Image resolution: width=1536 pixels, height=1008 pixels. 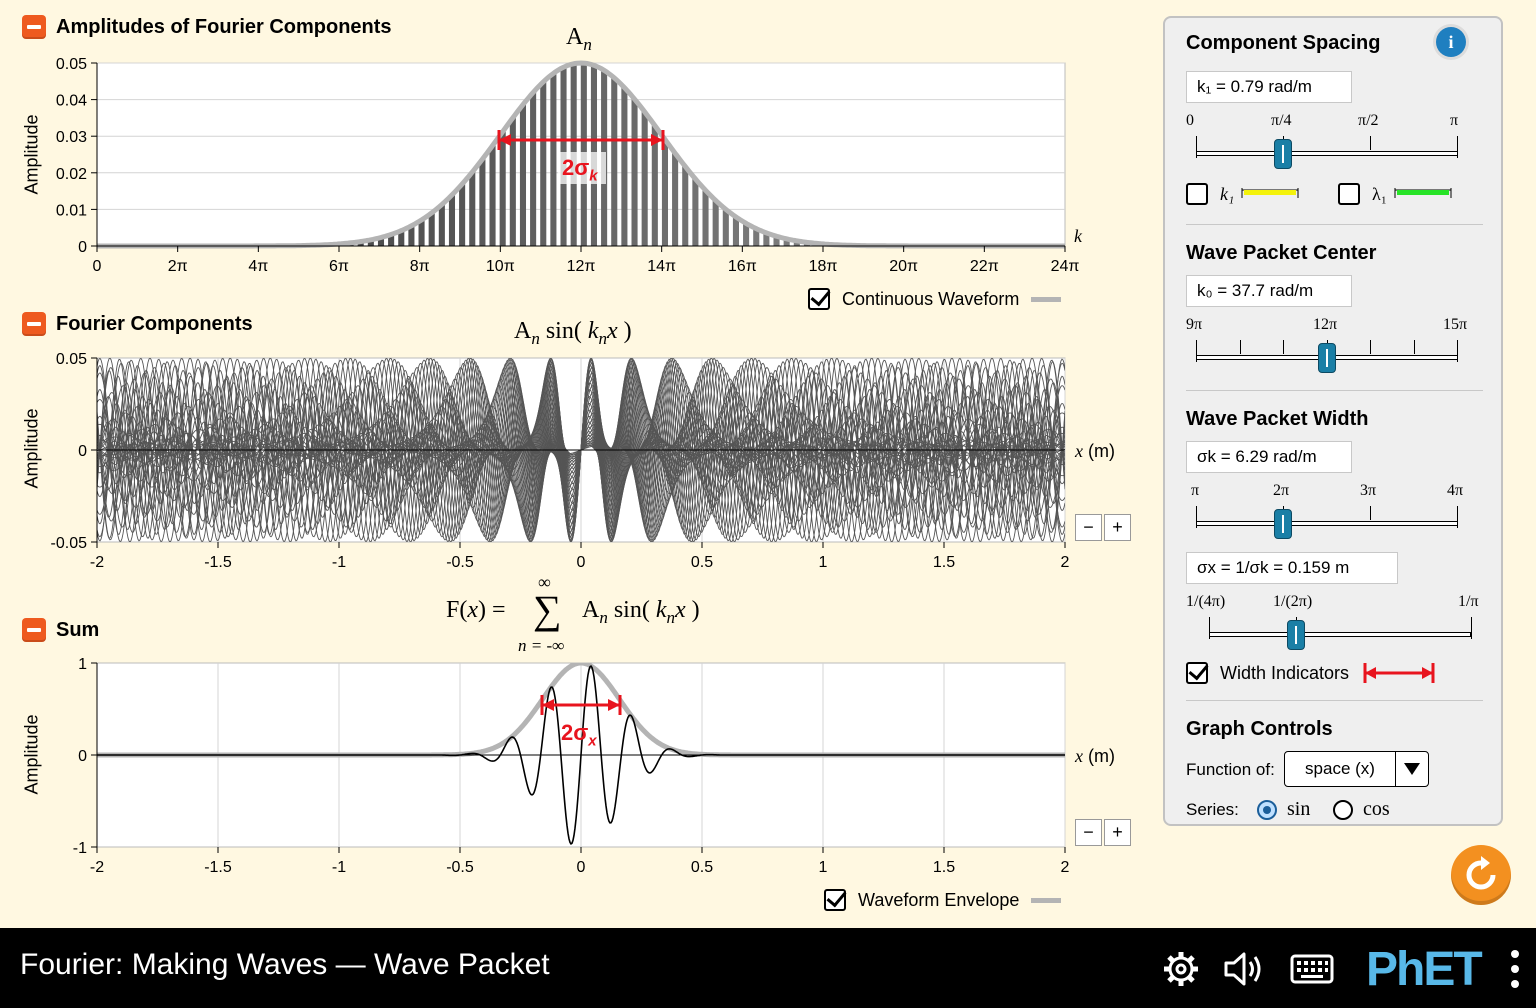 I want to click on components-collapse-button, so click(x=34, y=324).